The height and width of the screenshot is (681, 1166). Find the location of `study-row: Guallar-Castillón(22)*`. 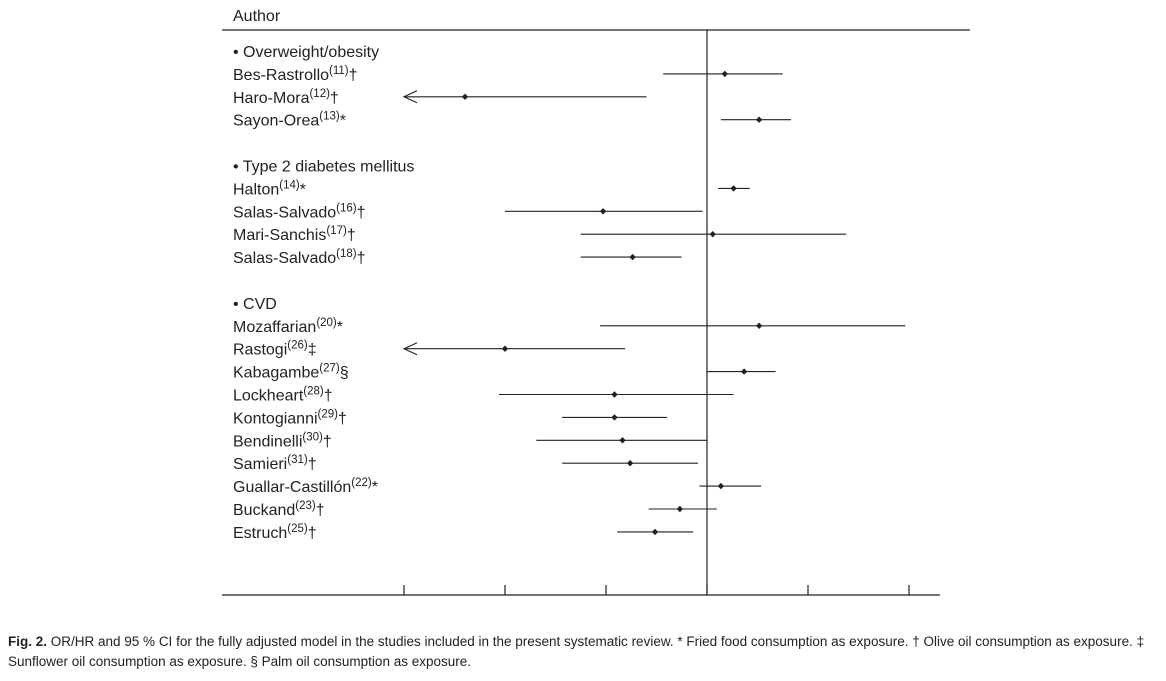

study-row: Guallar-Castillón(22)* is located at coordinates (497, 486).